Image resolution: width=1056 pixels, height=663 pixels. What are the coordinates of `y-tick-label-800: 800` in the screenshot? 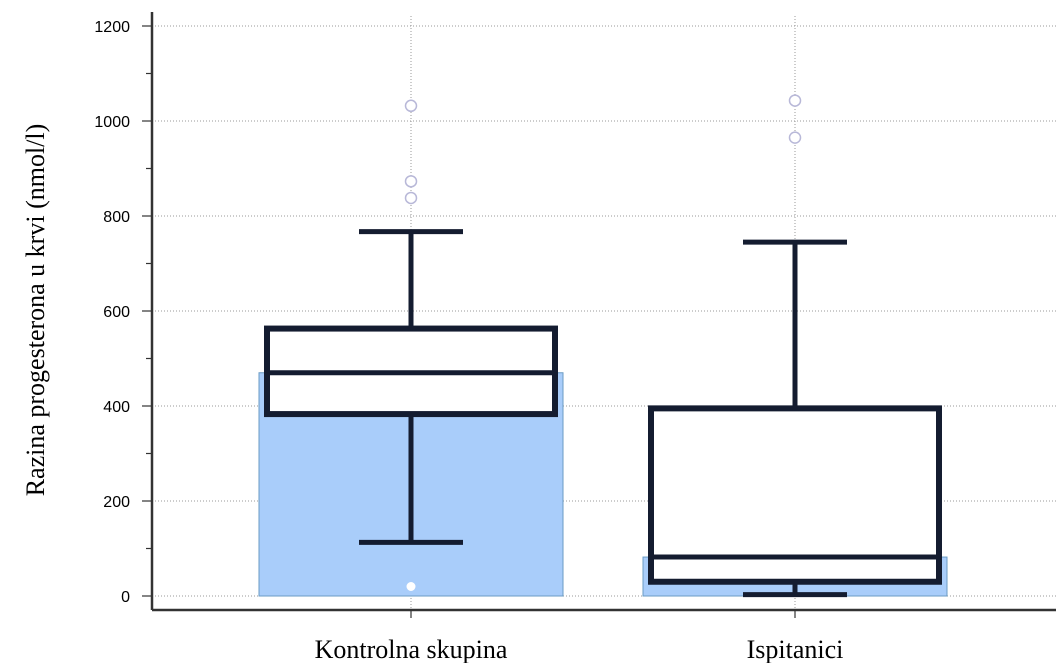 It's located at (116, 217).